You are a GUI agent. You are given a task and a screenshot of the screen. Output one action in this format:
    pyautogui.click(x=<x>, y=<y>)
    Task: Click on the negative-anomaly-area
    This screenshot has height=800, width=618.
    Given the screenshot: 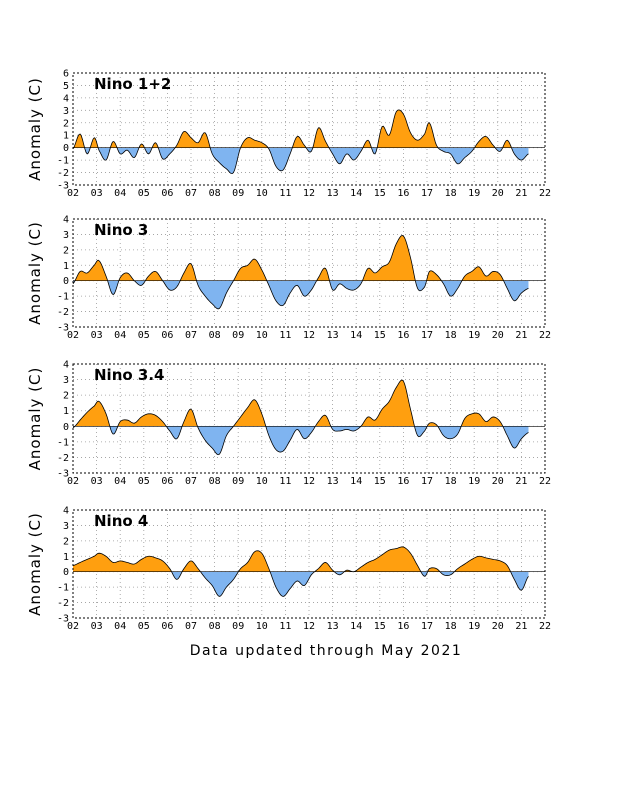 What is the action you would take?
    pyautogui.click(x=301, y=160)
    